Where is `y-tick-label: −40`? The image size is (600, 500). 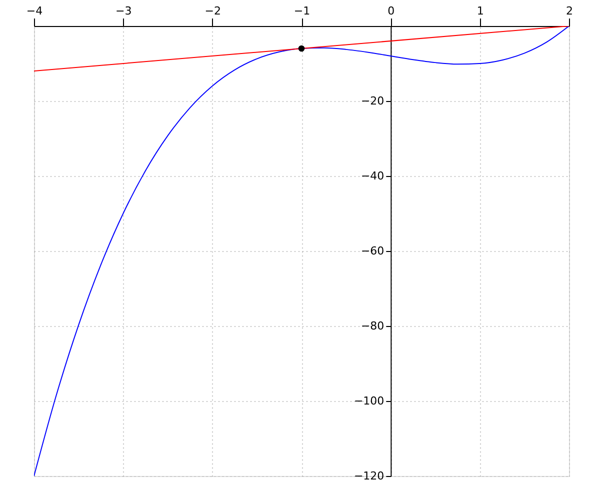 y-tick-label: −40 is located at coordinates (372, 176).